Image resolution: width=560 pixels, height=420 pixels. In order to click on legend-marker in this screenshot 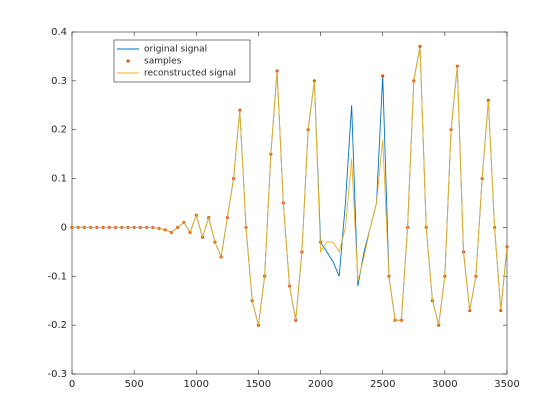, I will do `click(128, 61)`.